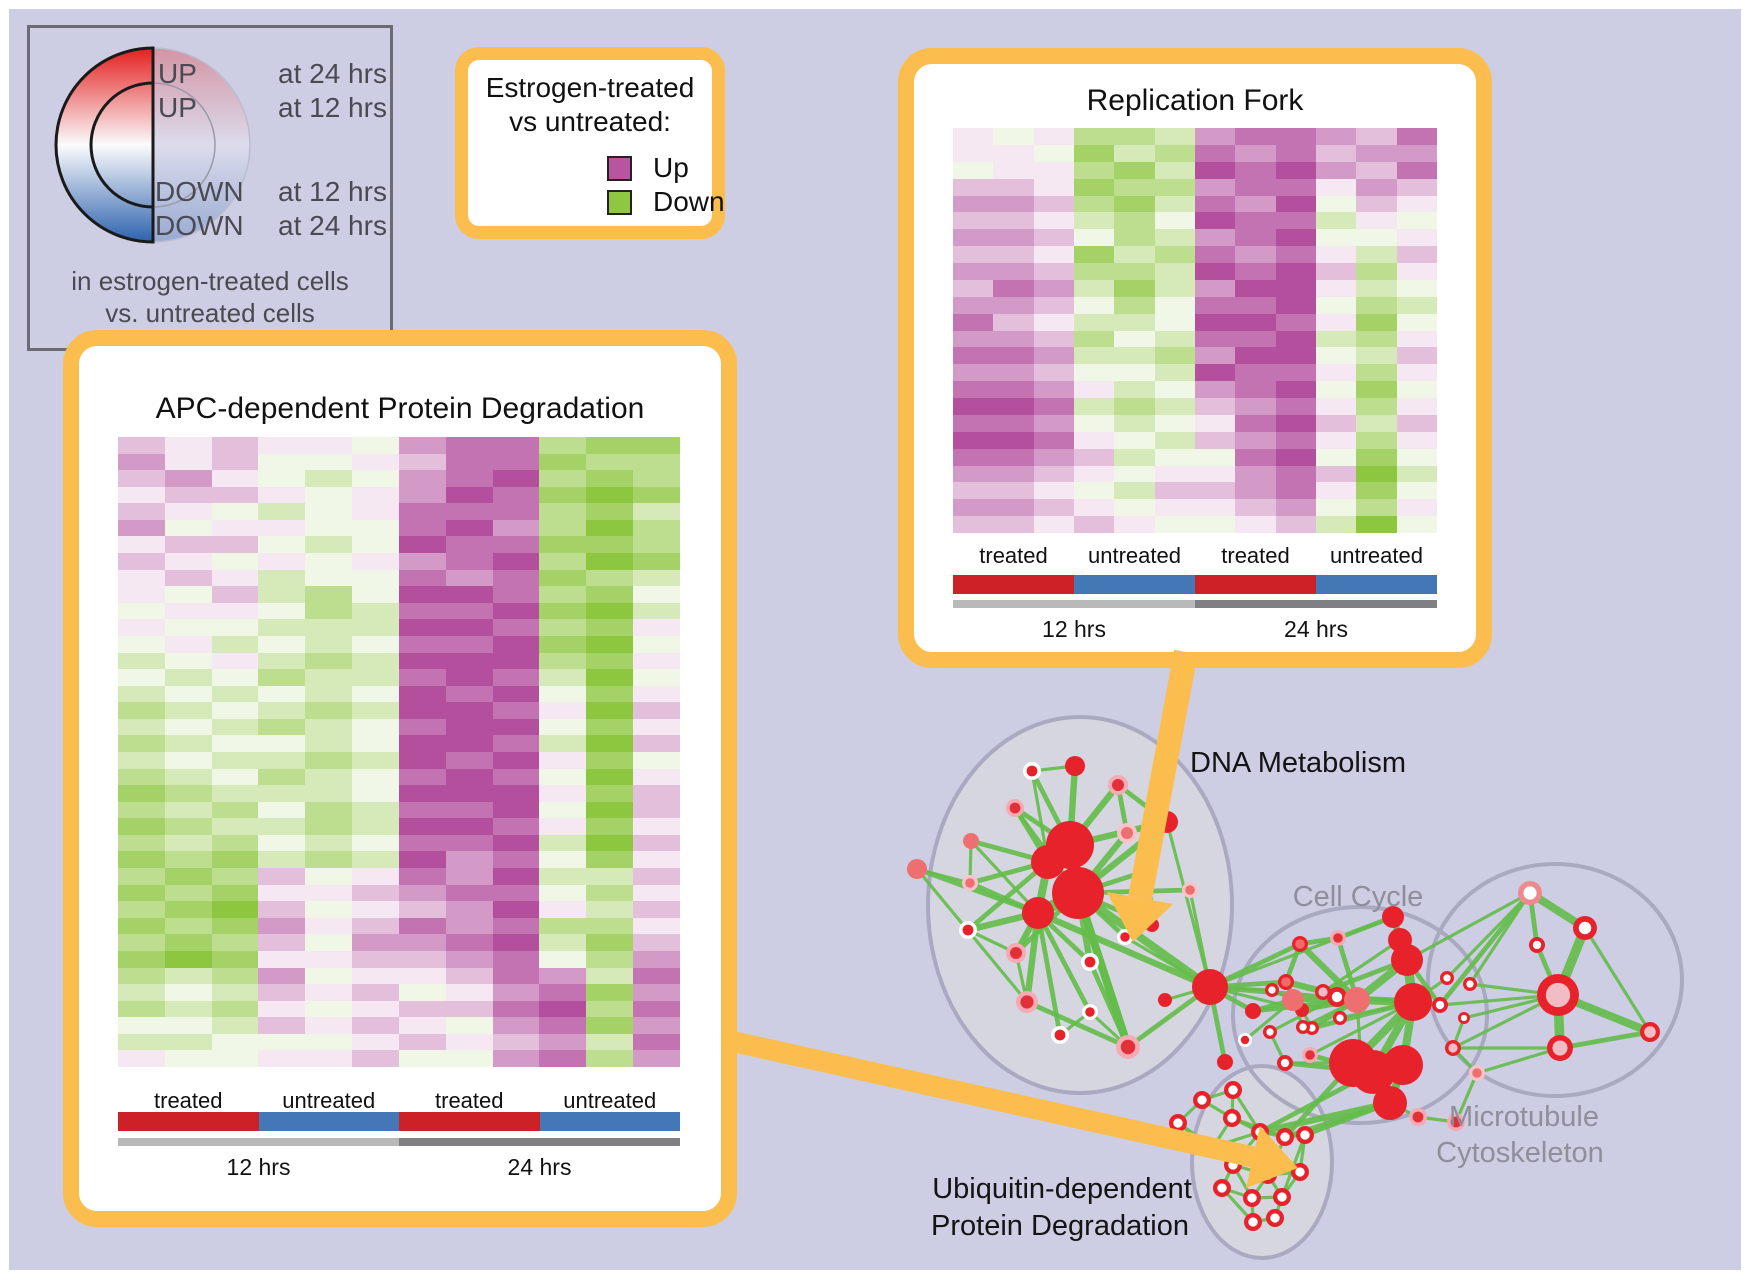 The width and height of the screenshot is (1750, 1279). What do you see at coordinates (590, 121) in the screenshot?
I see `updown-title-line2: vs untreated:` at bounding box center [590, 121].